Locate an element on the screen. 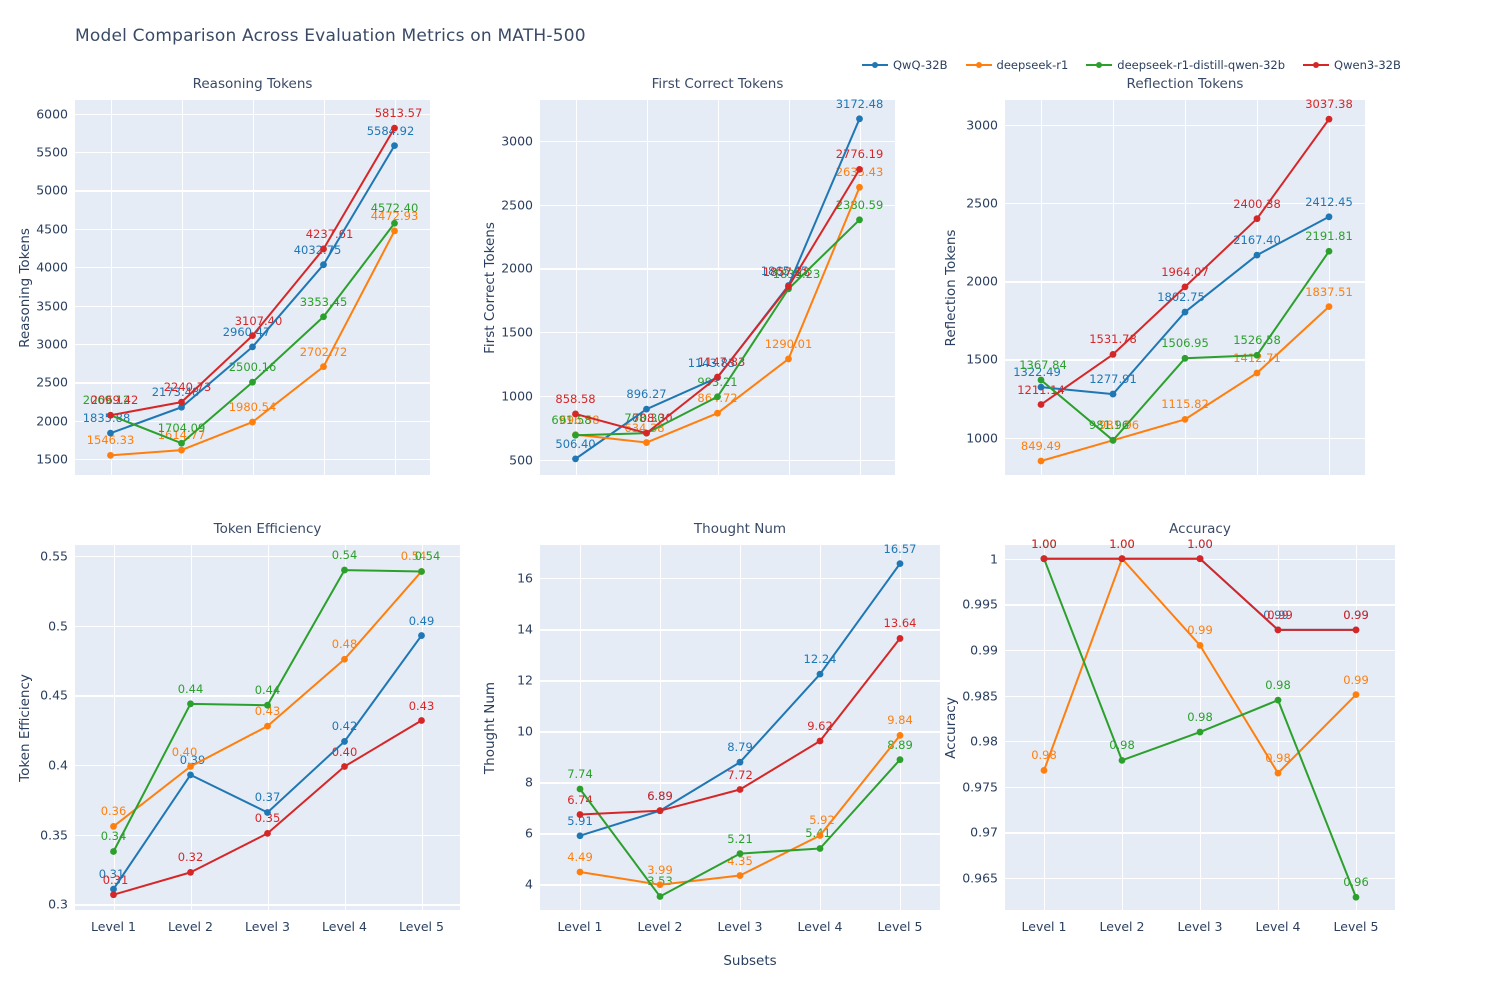 This screenshot has height=1000, width=1500. legend-item-deepseek-r1: deepseek-r1 is located at coordinates (1016, 65).